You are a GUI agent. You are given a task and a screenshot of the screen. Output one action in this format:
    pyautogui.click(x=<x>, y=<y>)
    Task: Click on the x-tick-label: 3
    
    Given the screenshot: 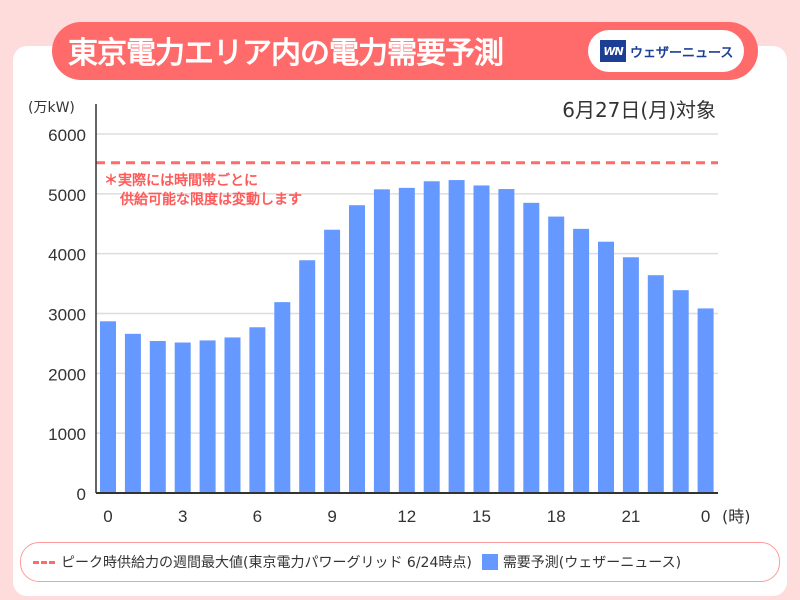 What is the action you would take?
    pyautogui.click(x=182, y=516)
    